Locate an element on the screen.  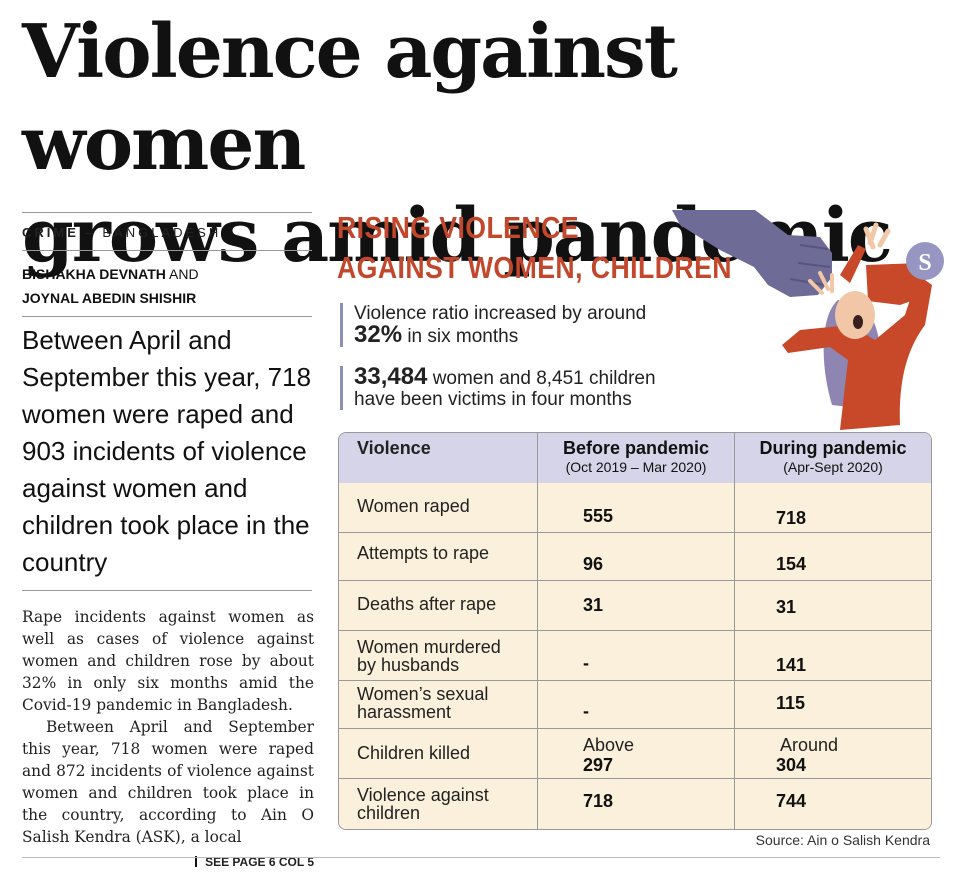
byline-author-1: BISHAKHA DEVNATH is located at coordinates (94, 274).